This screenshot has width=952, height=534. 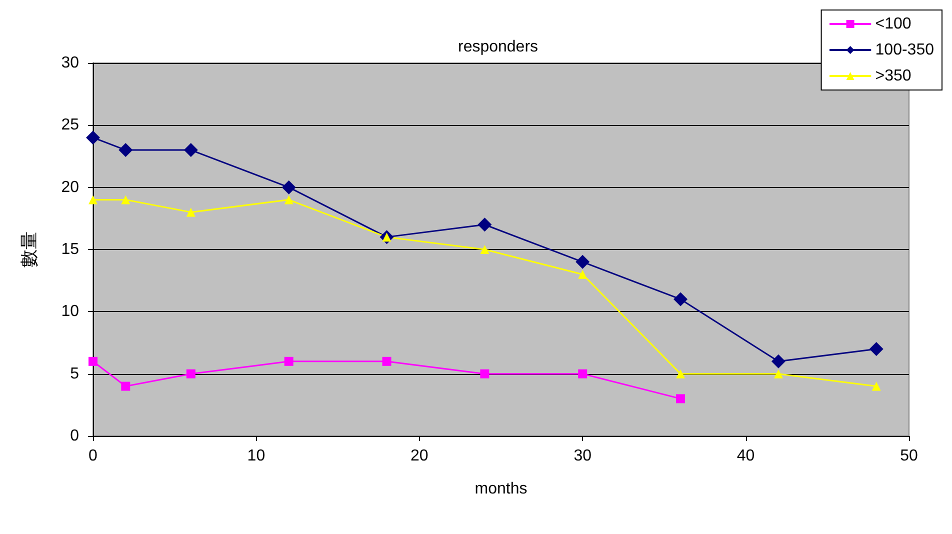 I want to click on y-tick-label: 5, so click(x=75, y=373).